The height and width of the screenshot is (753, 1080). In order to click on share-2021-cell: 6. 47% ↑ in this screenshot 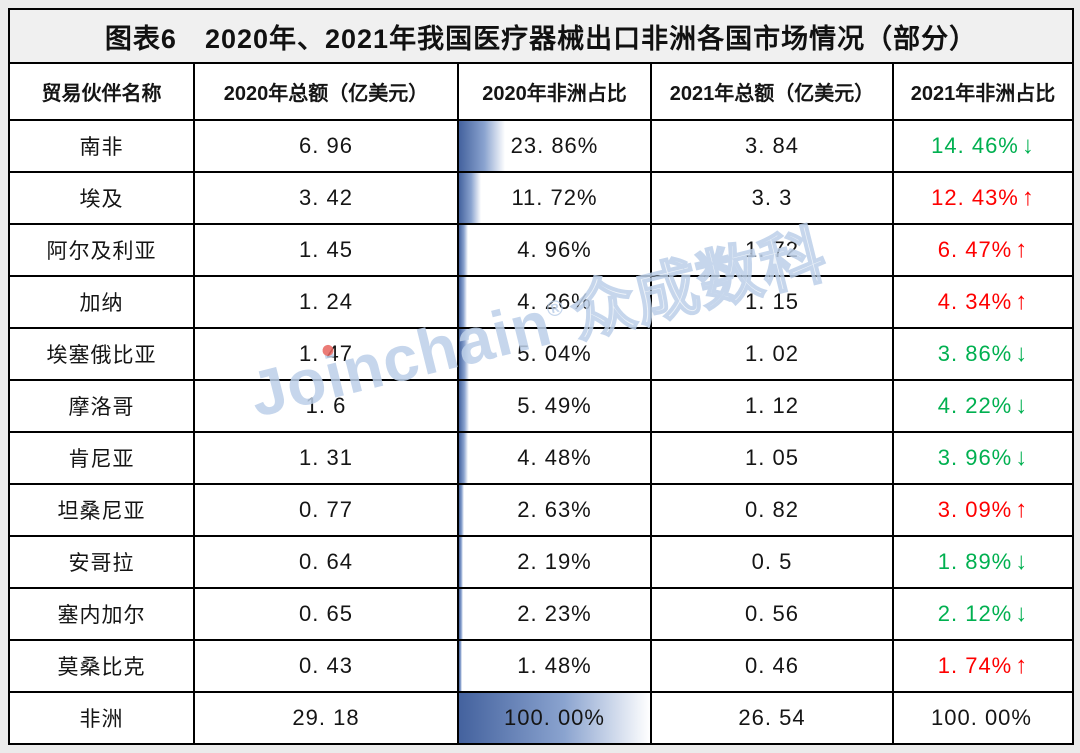, I will do `click(983, 250)`.